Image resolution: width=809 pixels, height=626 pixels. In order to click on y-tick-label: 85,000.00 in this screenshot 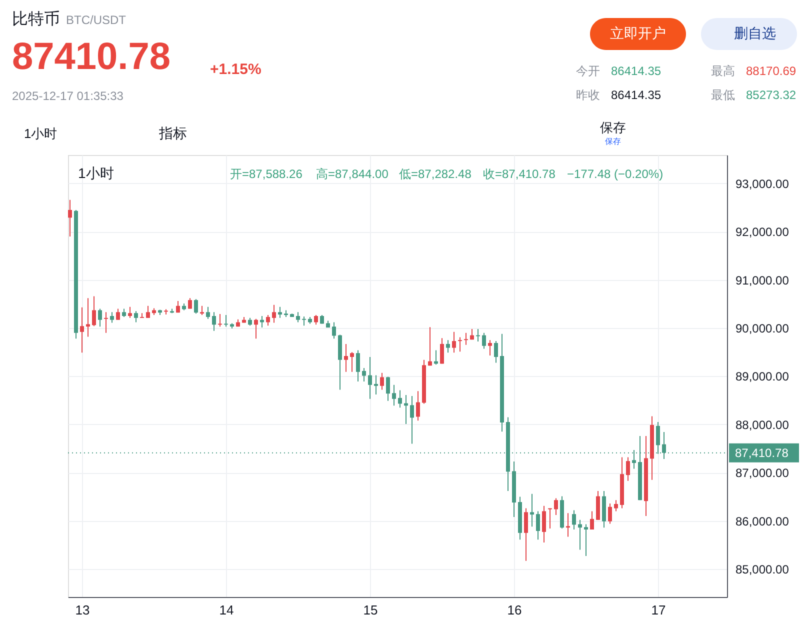, I will do `click(763, 569)`.